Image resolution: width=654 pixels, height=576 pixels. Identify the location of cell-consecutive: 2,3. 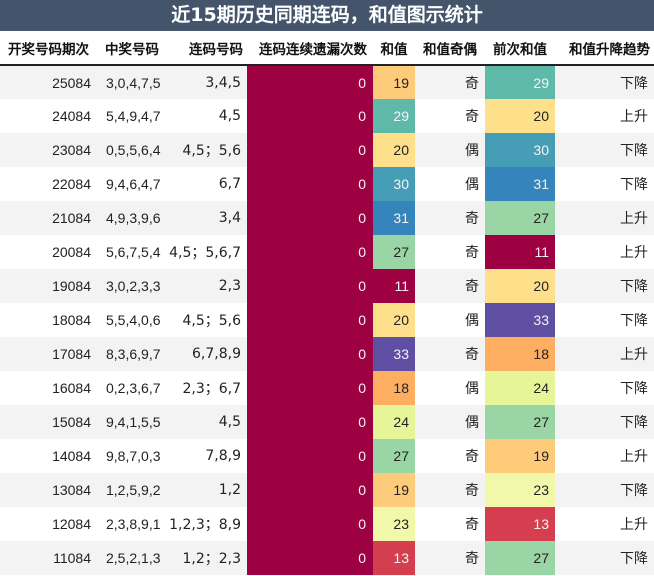
(206, 286).